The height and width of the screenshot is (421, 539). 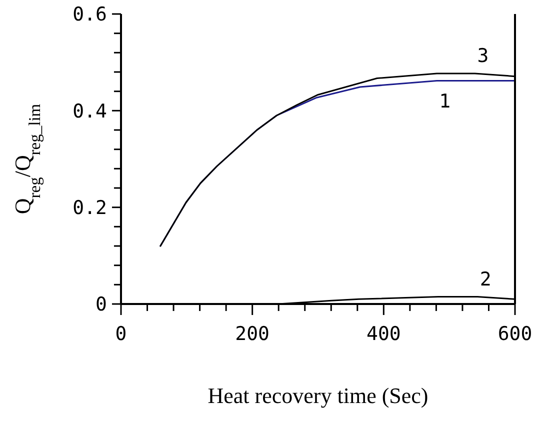 I want to click on series-label: 2, so click(x=486, y=279).